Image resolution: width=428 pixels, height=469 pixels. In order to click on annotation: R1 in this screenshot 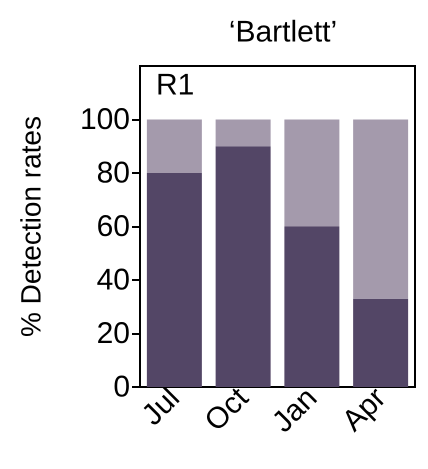, I will do `click(175, 85)`.